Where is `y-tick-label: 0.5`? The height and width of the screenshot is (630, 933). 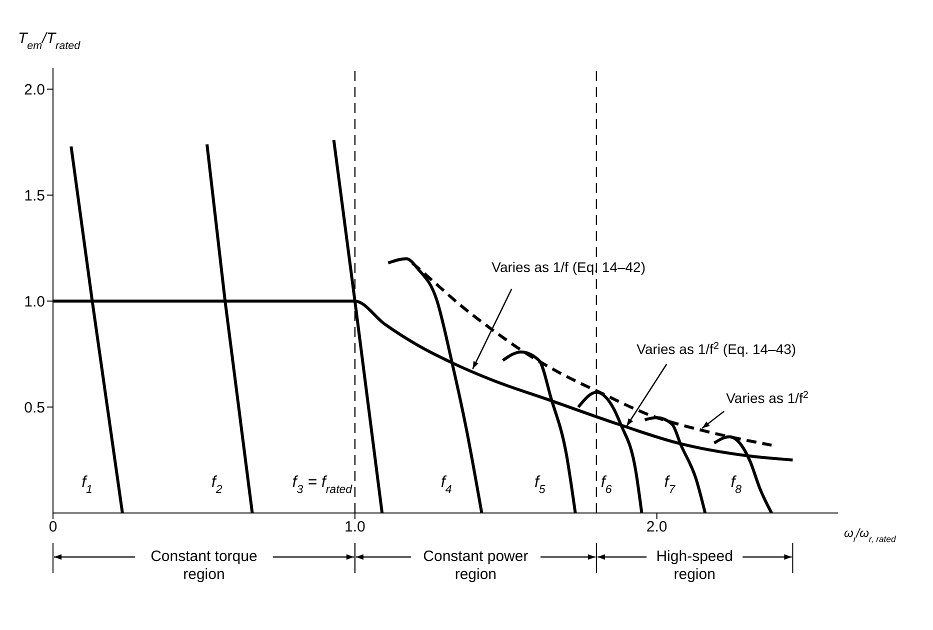 y-tick-label: 0.5 is located at coordinates (34, 407).